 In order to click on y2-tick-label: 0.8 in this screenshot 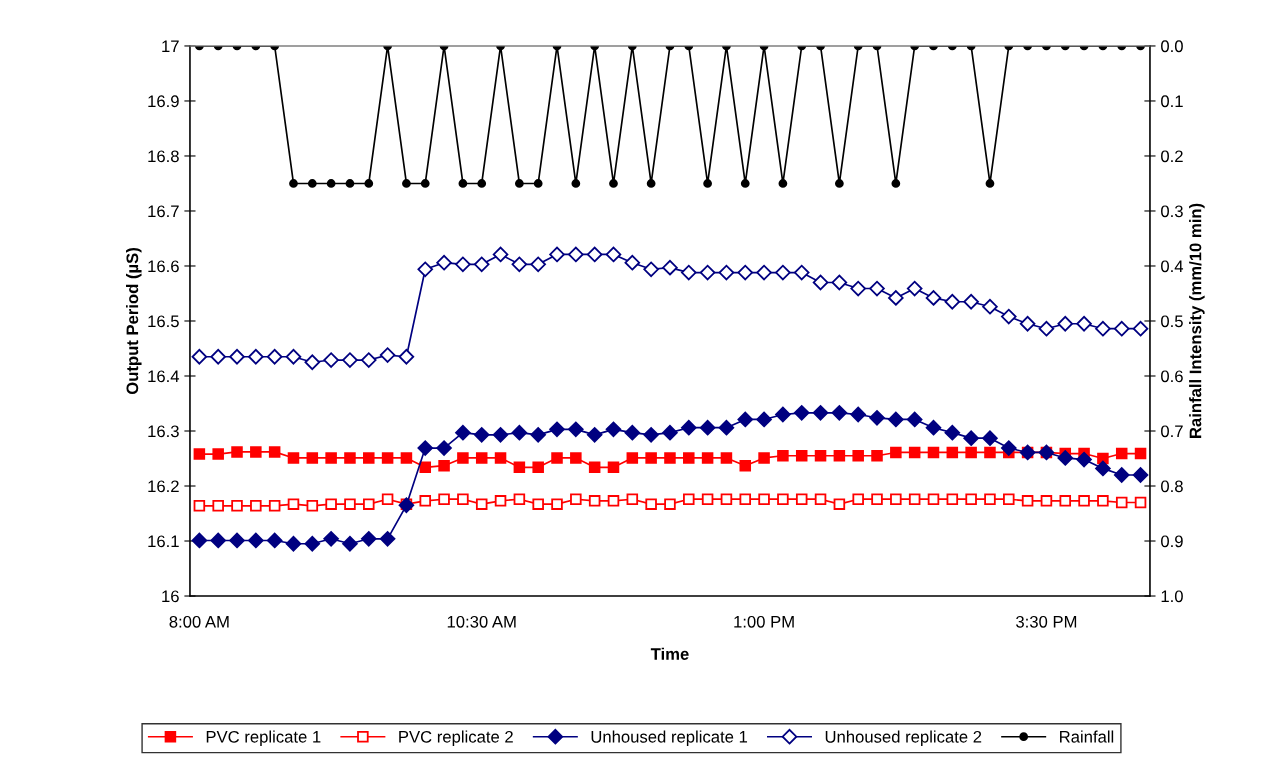, I will do `click(1172, 486)`.